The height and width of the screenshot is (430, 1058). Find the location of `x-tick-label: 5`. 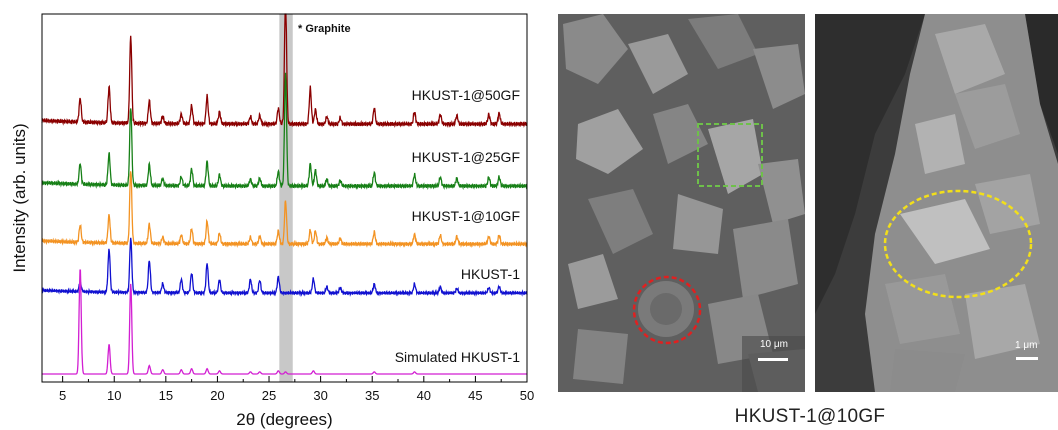

x-tick-label: 5 is located at coordinates (62, 395).